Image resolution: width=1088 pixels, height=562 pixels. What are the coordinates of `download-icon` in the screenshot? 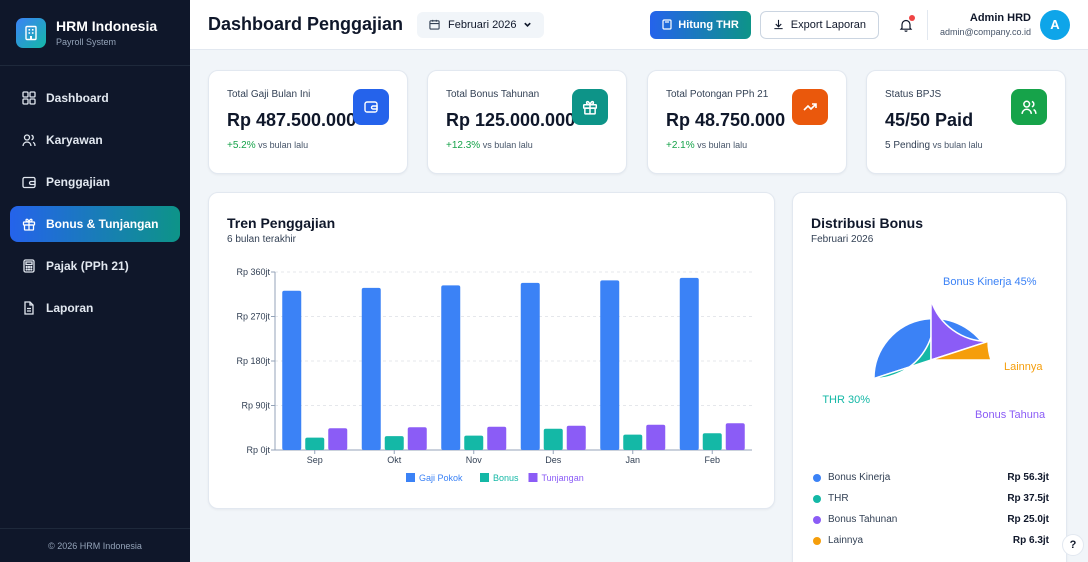 It's located at (778, 24).